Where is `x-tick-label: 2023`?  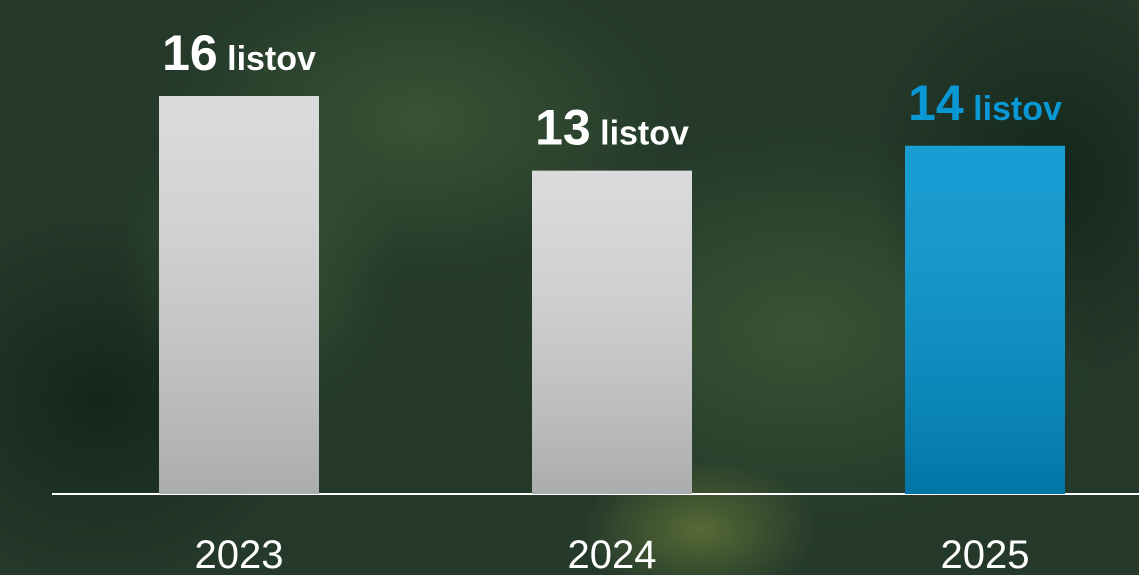
x-tick-label: 2023 is located at coordinates (239, 554).